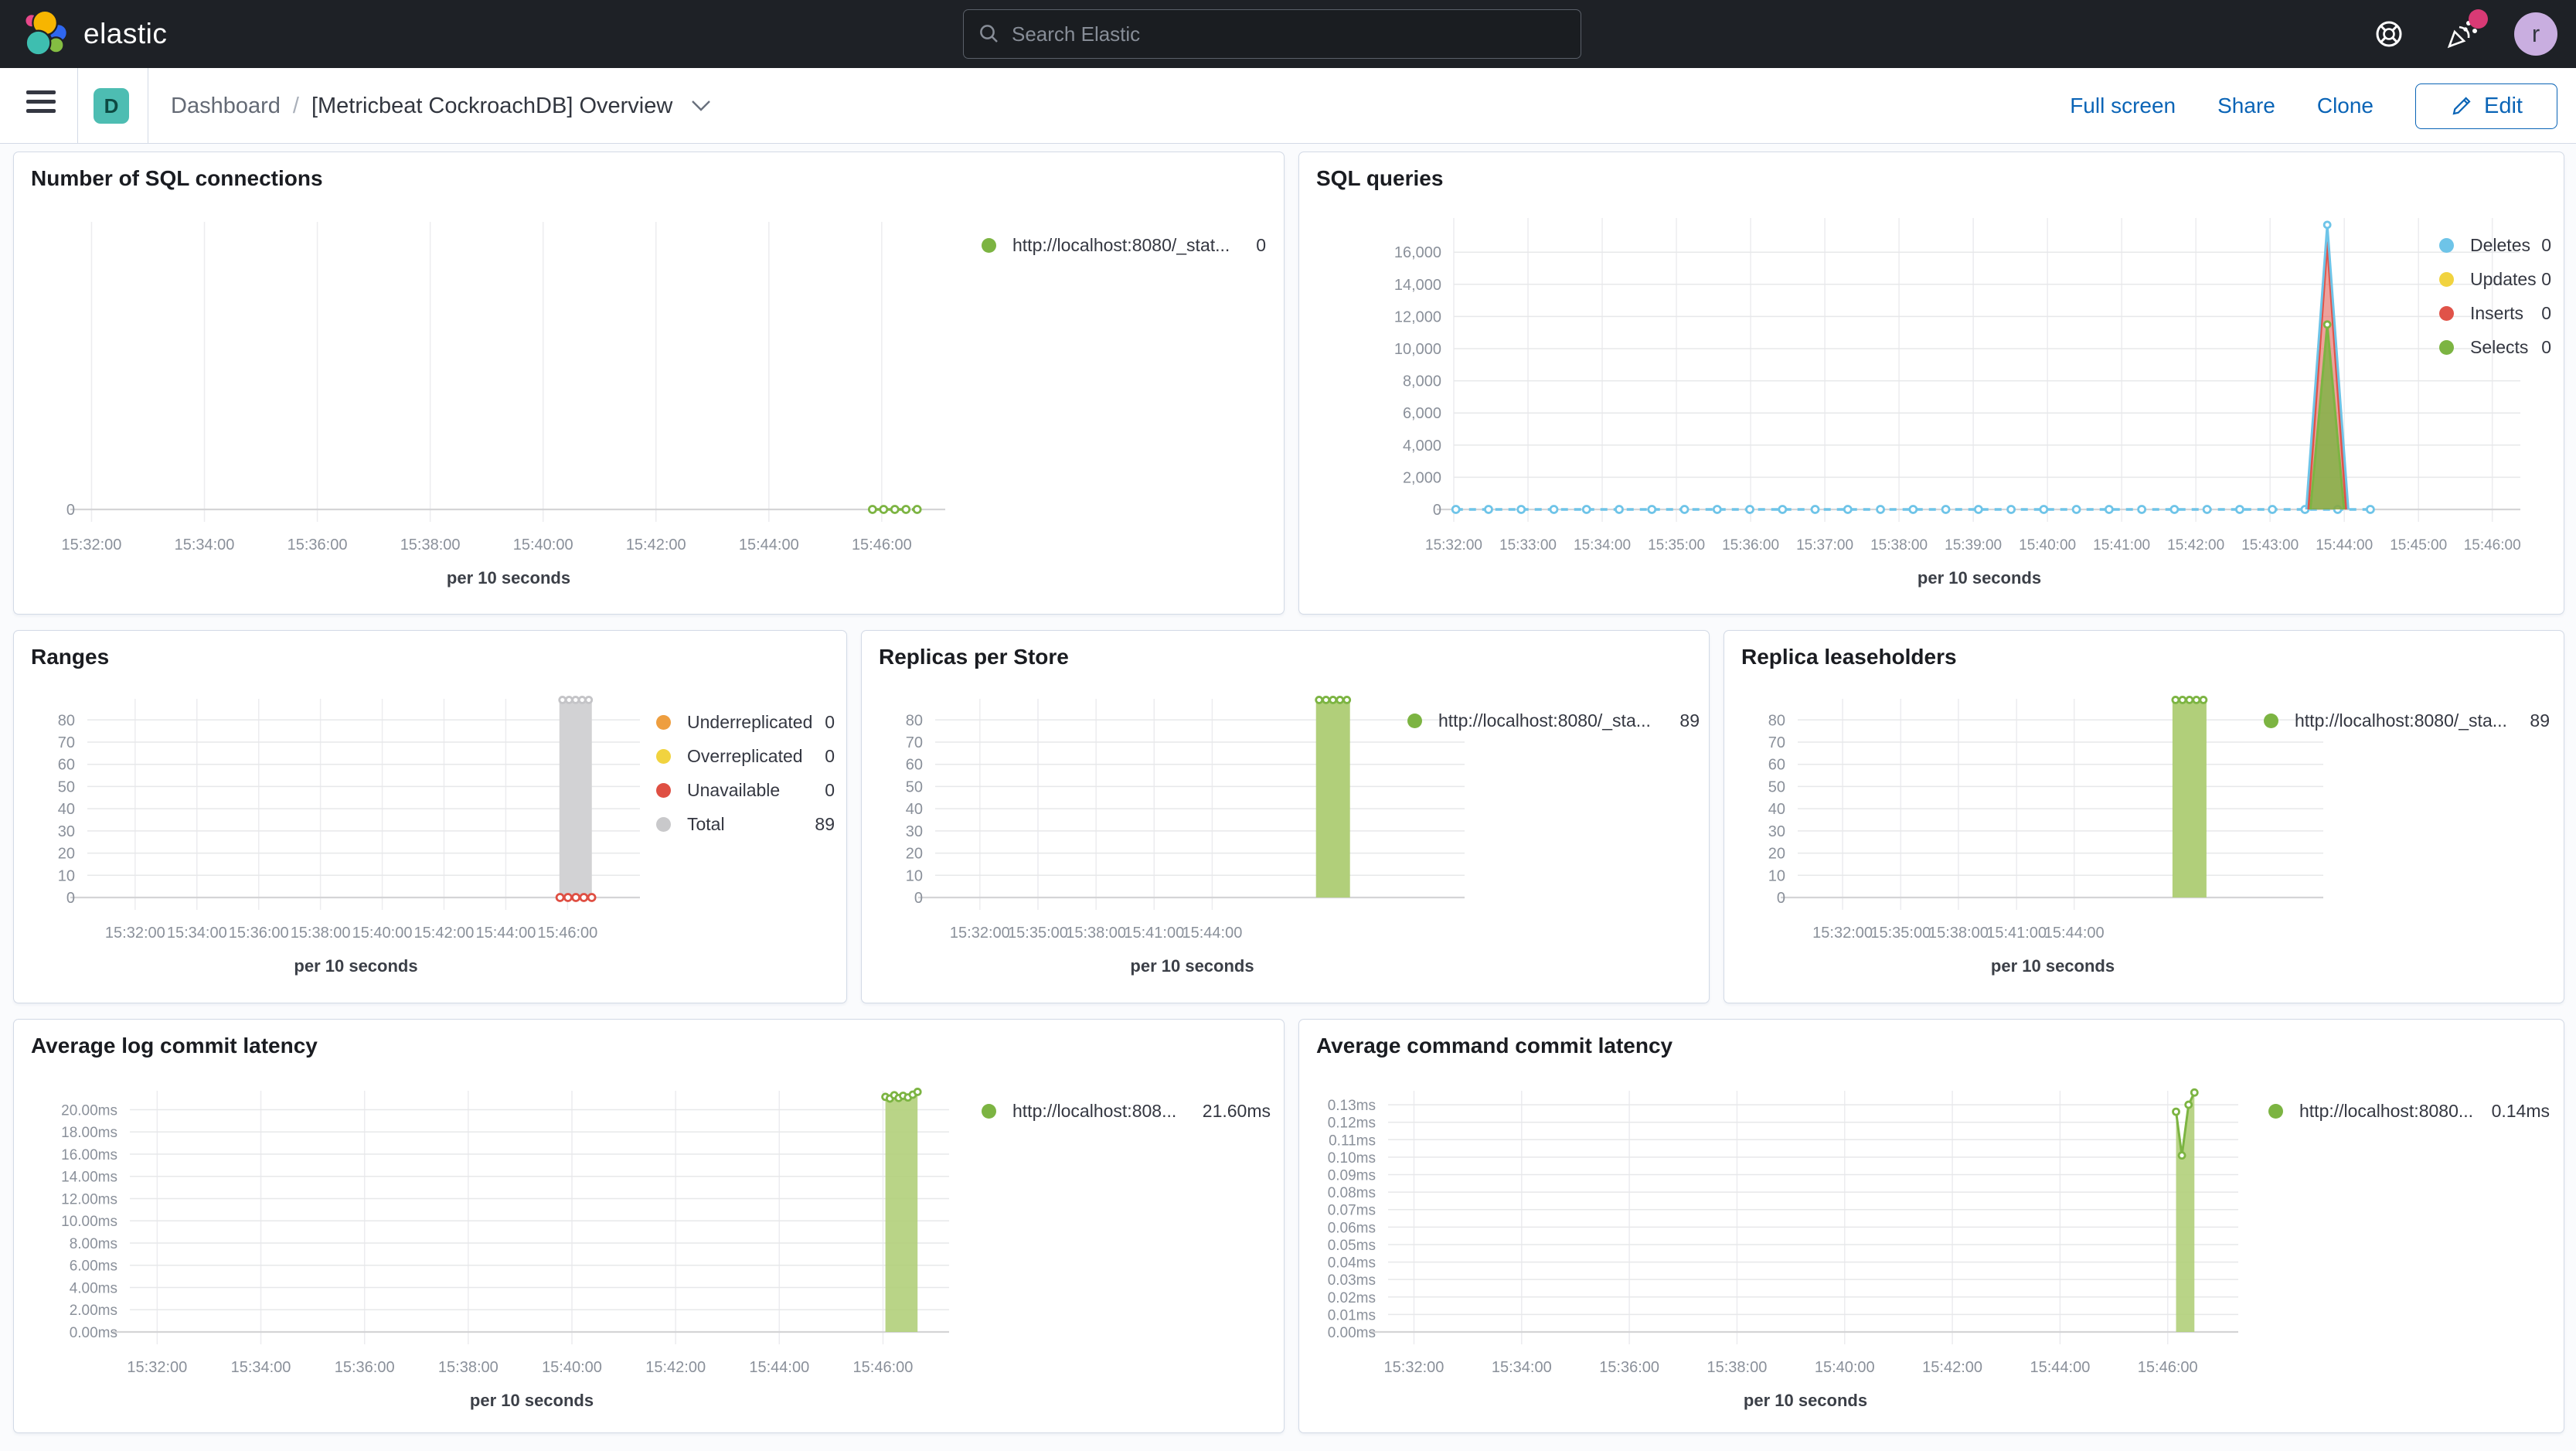 Image resolution: width=2576 pixels, height=1451 pixels. What do you see at coordinates (2270, 545) in the screenshot?
I see `svg-text: 15:43:00` at bounding box center [2270, 545].